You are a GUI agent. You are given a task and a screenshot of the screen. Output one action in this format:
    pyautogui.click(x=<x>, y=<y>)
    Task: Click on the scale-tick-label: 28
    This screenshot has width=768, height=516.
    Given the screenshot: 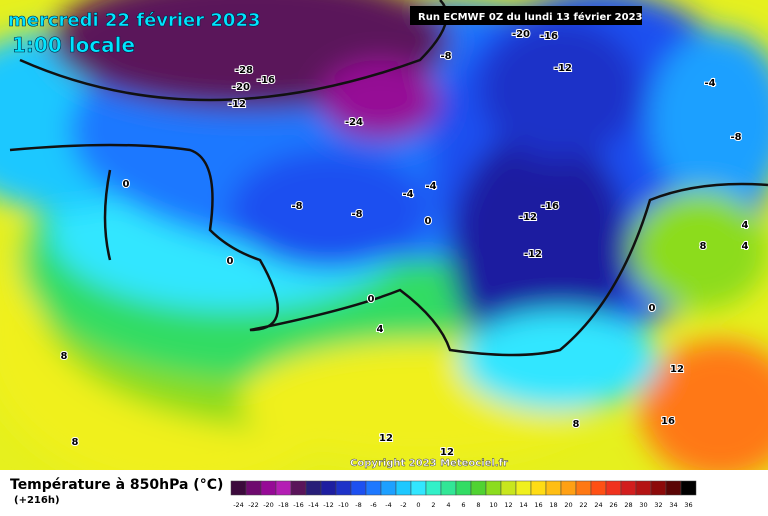 What is the action you would take?
    pyautogui.click(x=628, y=505)
    